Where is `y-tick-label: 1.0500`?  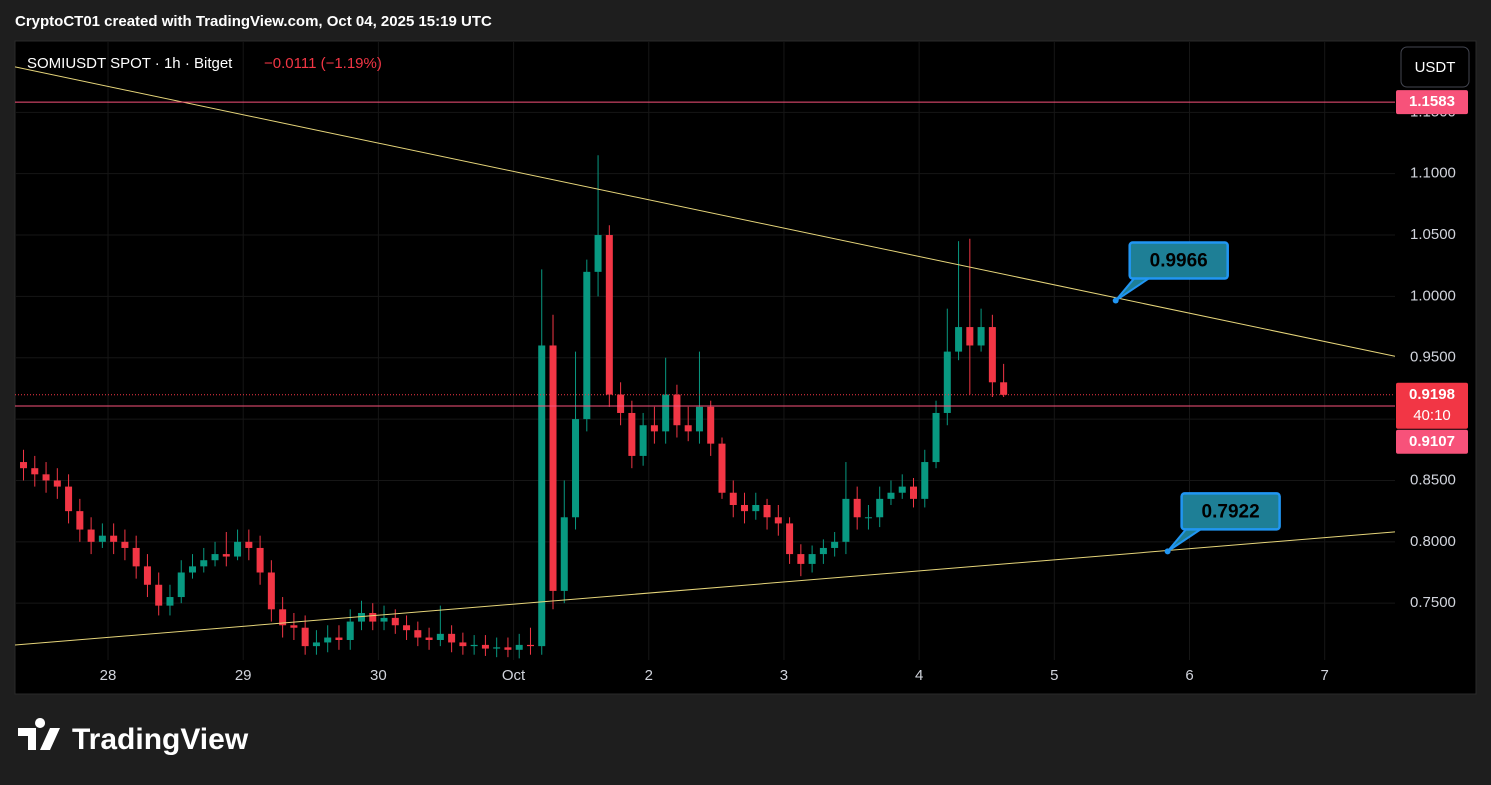 y-tick-label: 1.0500 is located at coordinates (1433, 234).